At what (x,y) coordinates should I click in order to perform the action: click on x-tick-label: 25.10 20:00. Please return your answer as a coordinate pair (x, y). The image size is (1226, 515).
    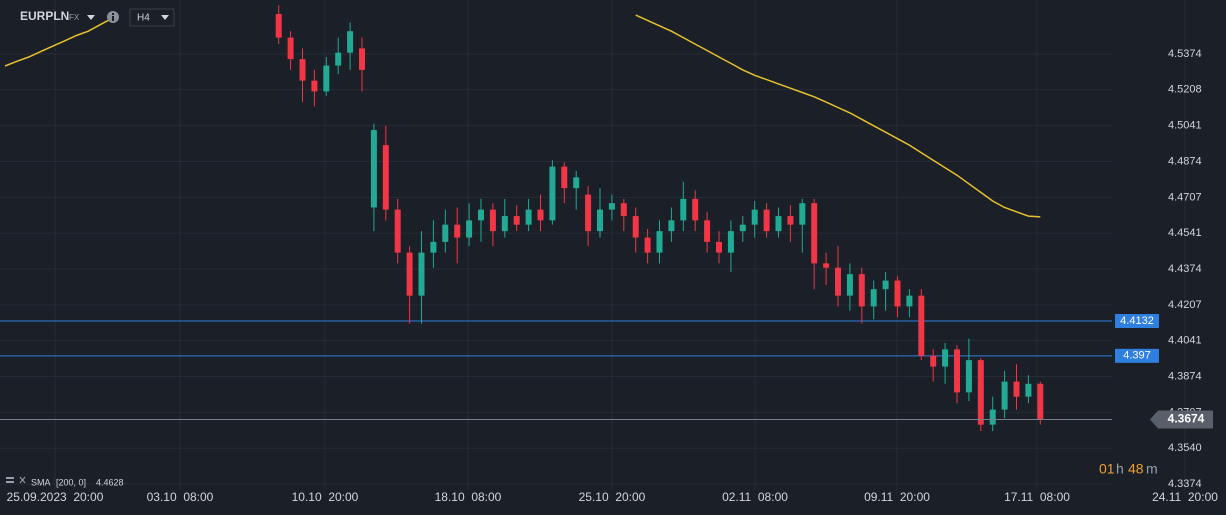
    Looking at the image, I should click on (612, 497).